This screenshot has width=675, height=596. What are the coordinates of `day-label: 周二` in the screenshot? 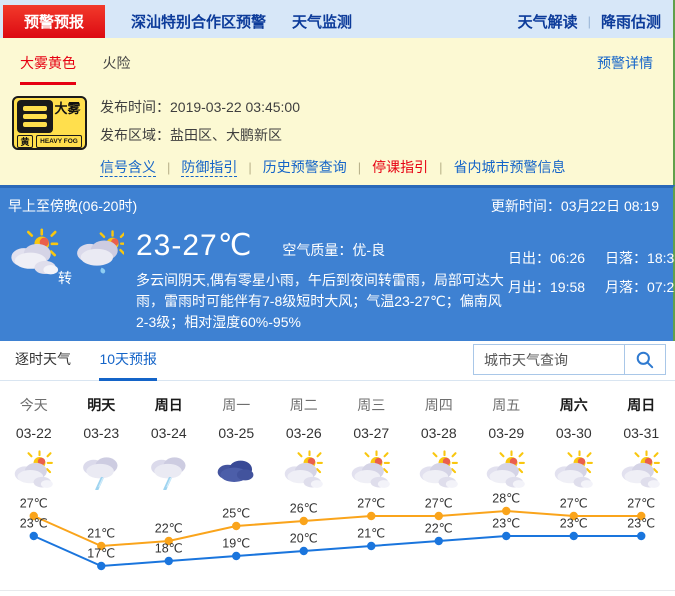 It's located at (303, 405).